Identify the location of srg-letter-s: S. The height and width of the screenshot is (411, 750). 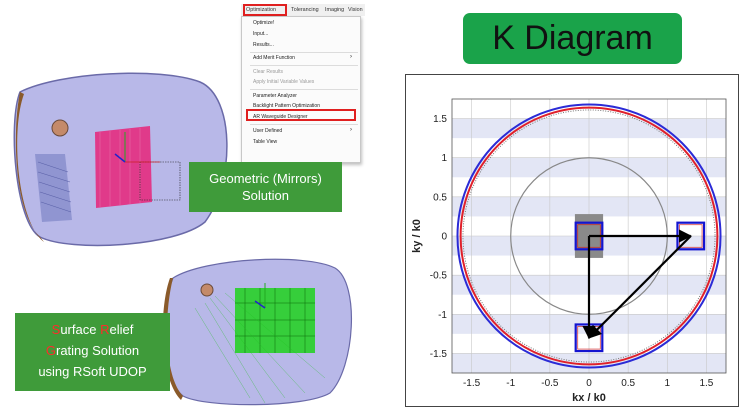
(56, 329).